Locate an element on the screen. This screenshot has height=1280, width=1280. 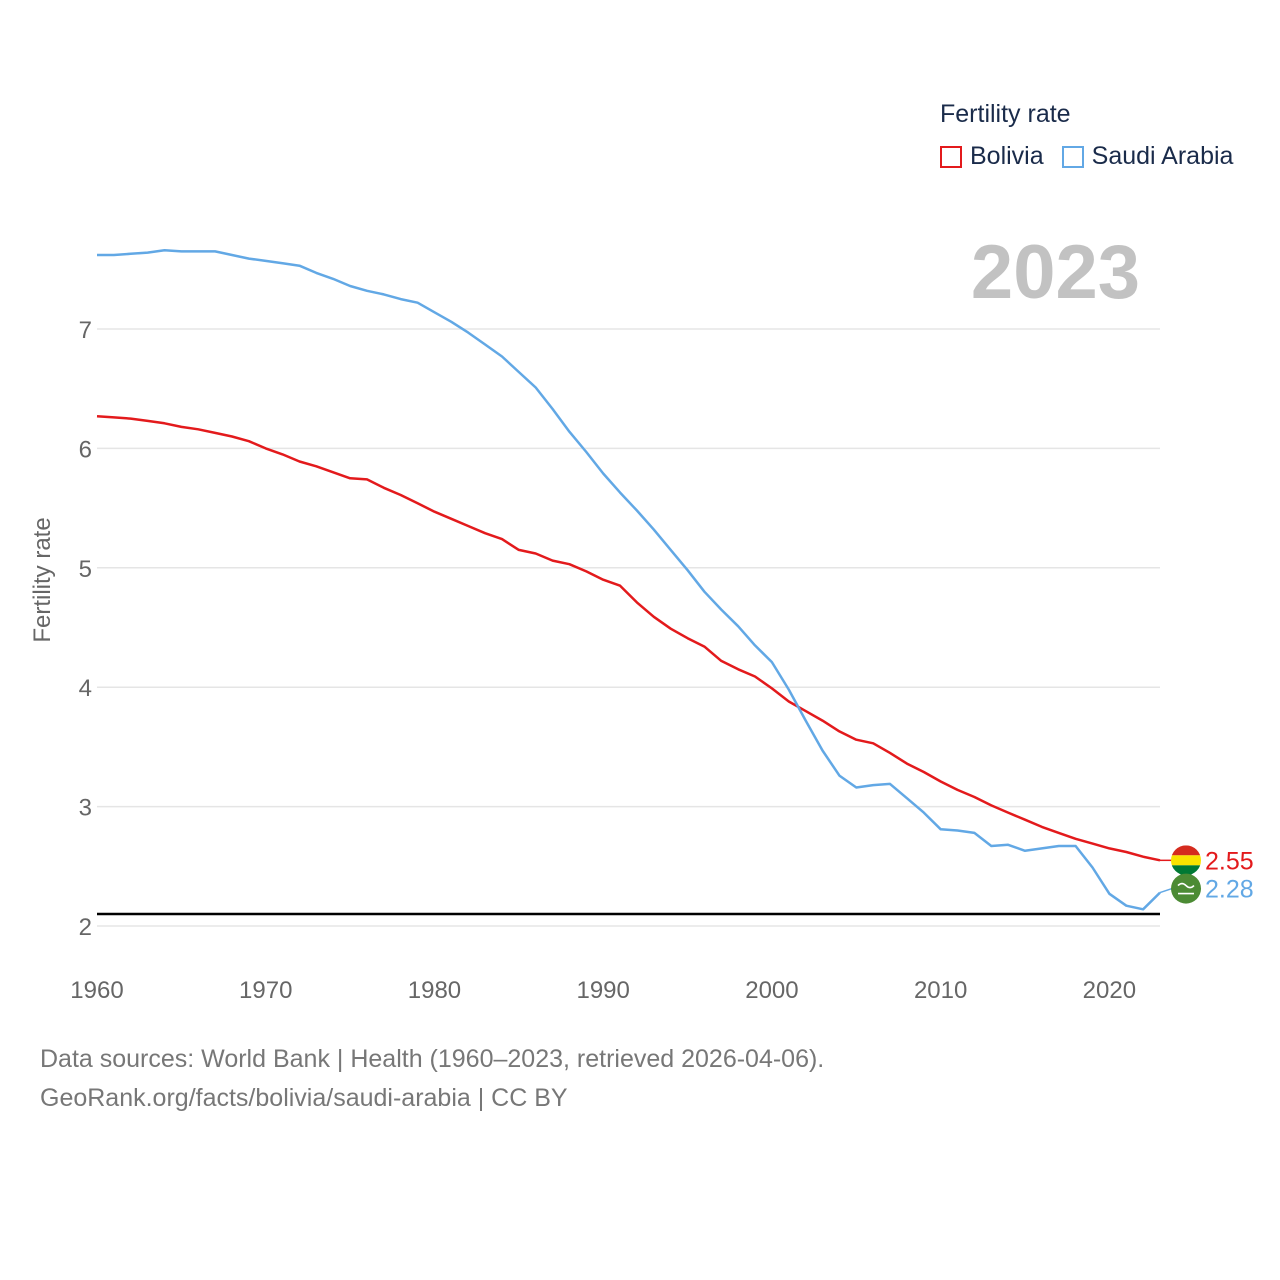
flag-band-red is located at coordinates (1186, 850).